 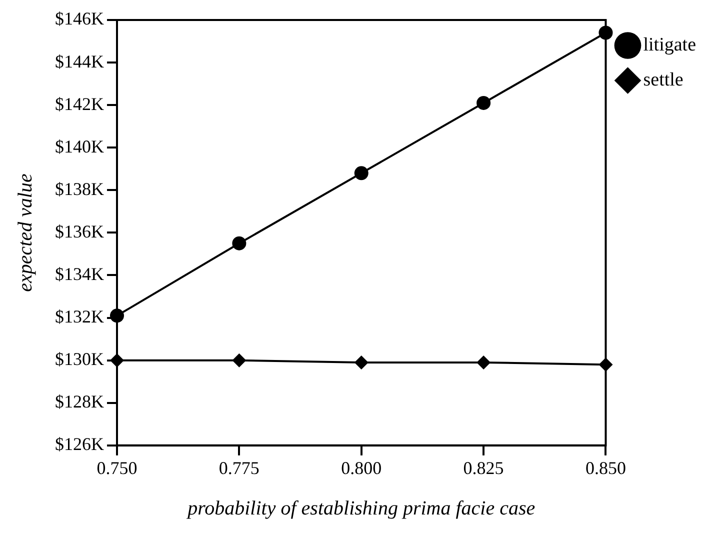 I want to click on legend-label: settle, so click(x=663, y=79).